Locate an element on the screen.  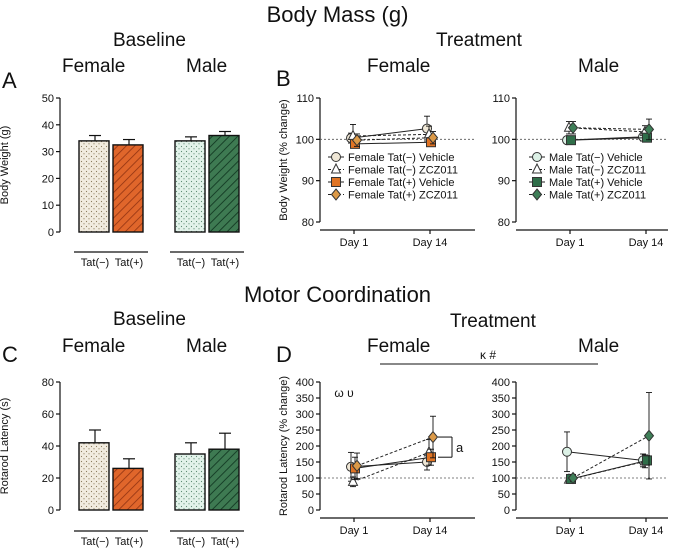
chart-c-y-tick-label-0: 0 is located at coordinates (51, 511).